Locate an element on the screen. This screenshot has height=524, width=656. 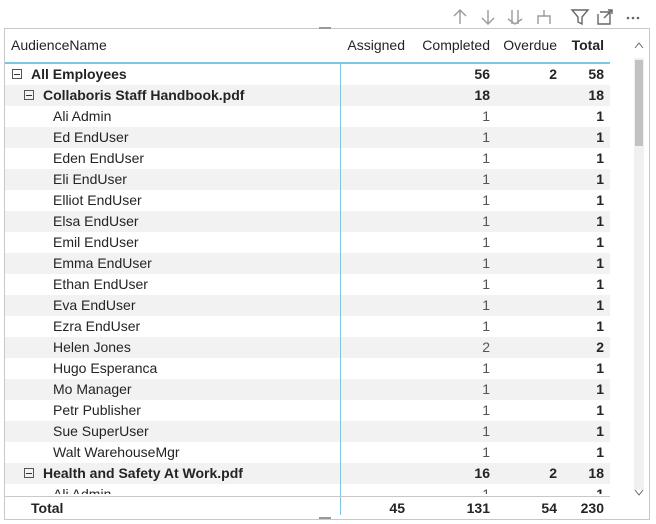
matrix-row: Helen Jones 2 2 is located at coordinates (307, 347).